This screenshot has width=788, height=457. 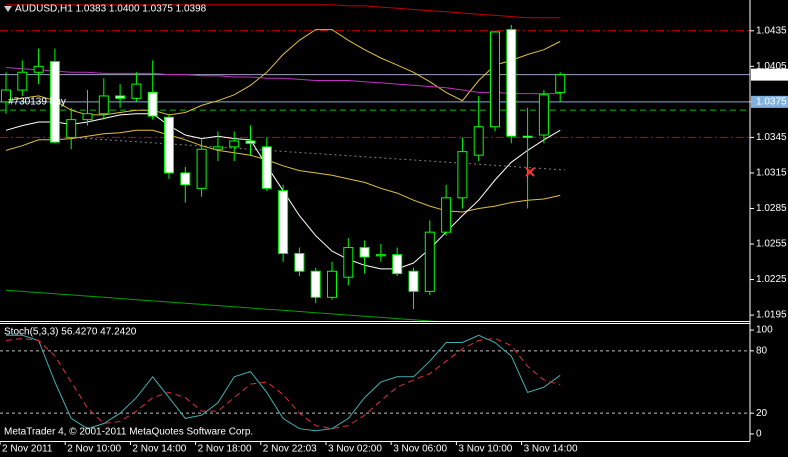 I want to click on order-price-box, so click(x=769, y=101).